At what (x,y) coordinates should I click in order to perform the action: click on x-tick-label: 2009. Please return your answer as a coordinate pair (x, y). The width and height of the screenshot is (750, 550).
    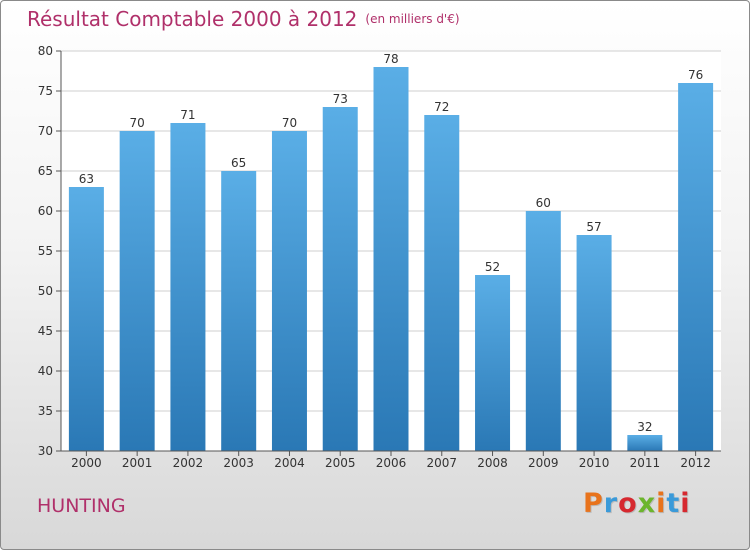
    Looking at the image, I should click on (543, 463).